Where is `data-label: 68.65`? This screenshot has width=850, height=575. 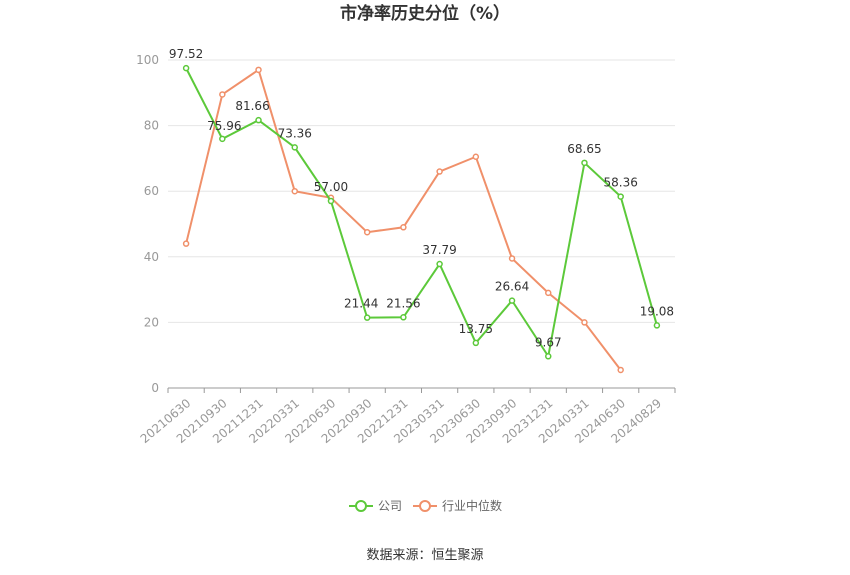
data-label: 68.65 is located at coordinates (584, 149).